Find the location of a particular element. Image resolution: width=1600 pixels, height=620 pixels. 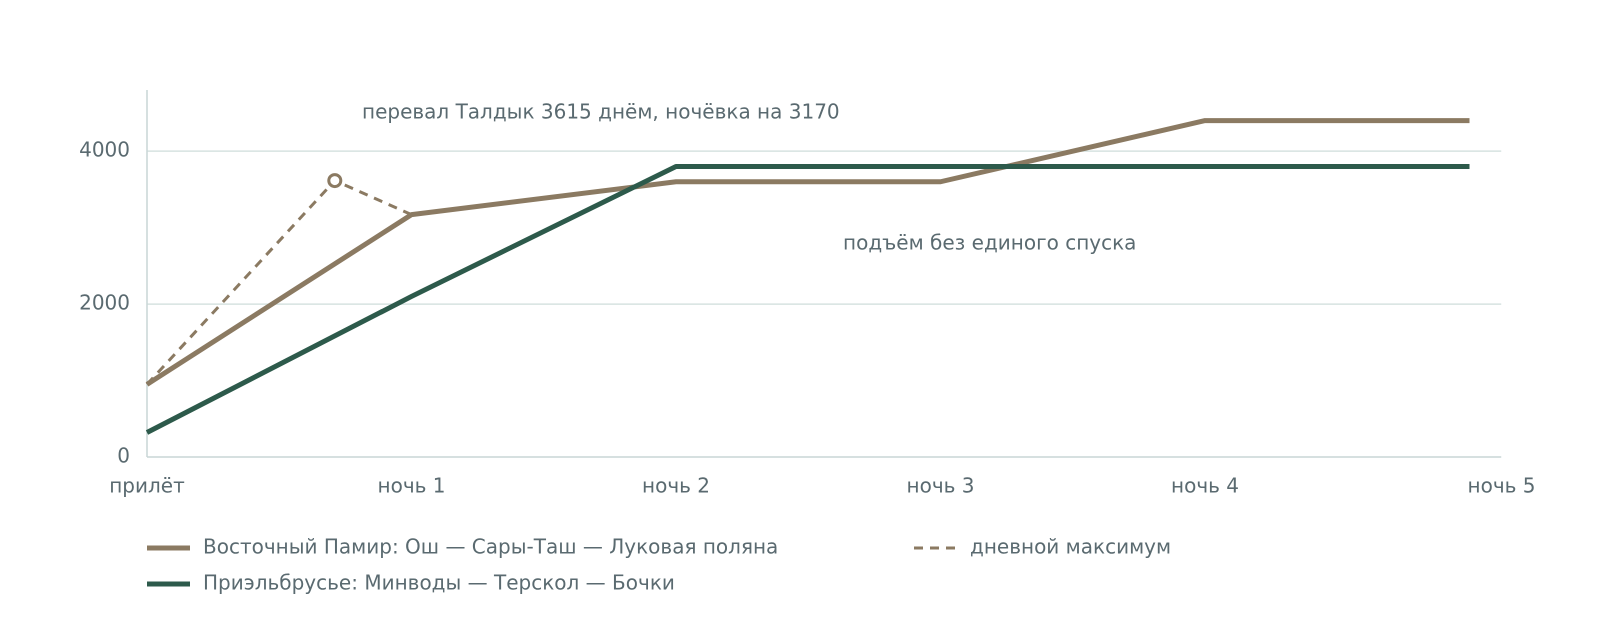

x-tick-label: прилёт is located at coordinates (147, 486).